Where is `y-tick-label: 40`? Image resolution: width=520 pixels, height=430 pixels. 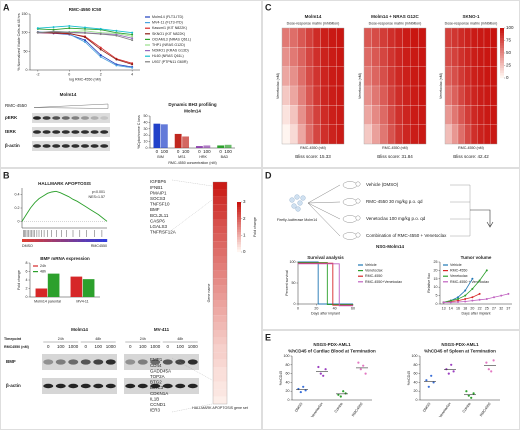 y-tick-label: 40 is located at coordinates (288, 382).